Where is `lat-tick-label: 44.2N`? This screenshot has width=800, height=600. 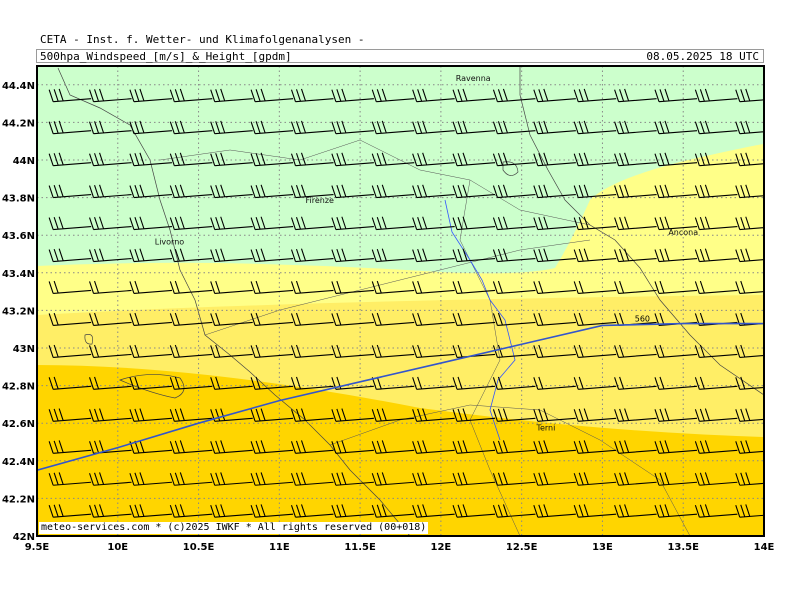 lat-tick-label: 44.2N is located at coordinates (18, 123).